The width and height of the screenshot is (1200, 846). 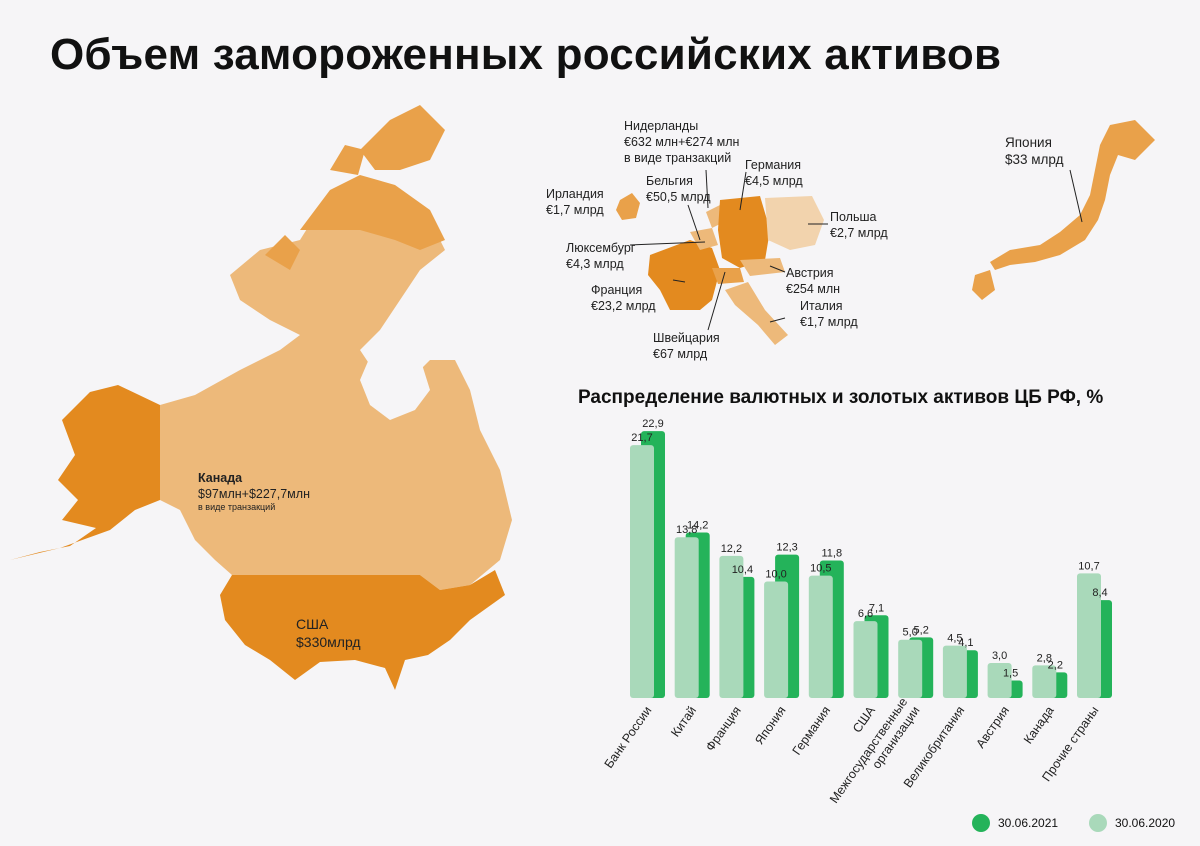 I want to click on canada-value: $97млн+$227,7млн, so click(x=254, y=494).